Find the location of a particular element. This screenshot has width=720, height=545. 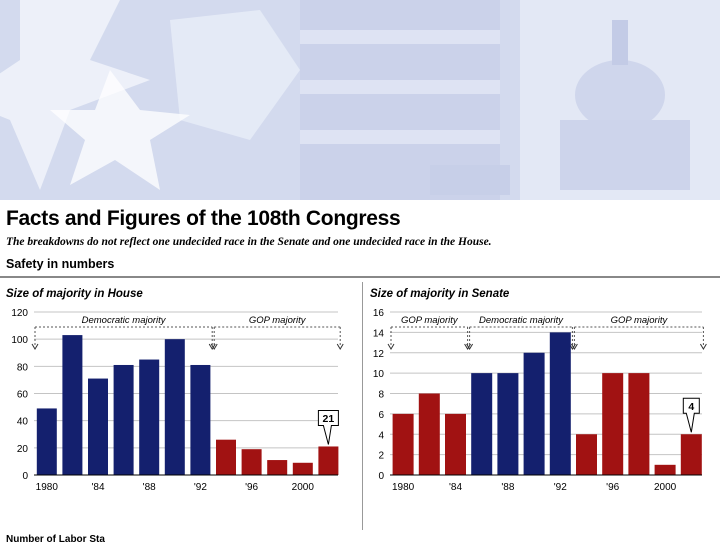

capitol-dome-icon is located at coordinates (620, 95).